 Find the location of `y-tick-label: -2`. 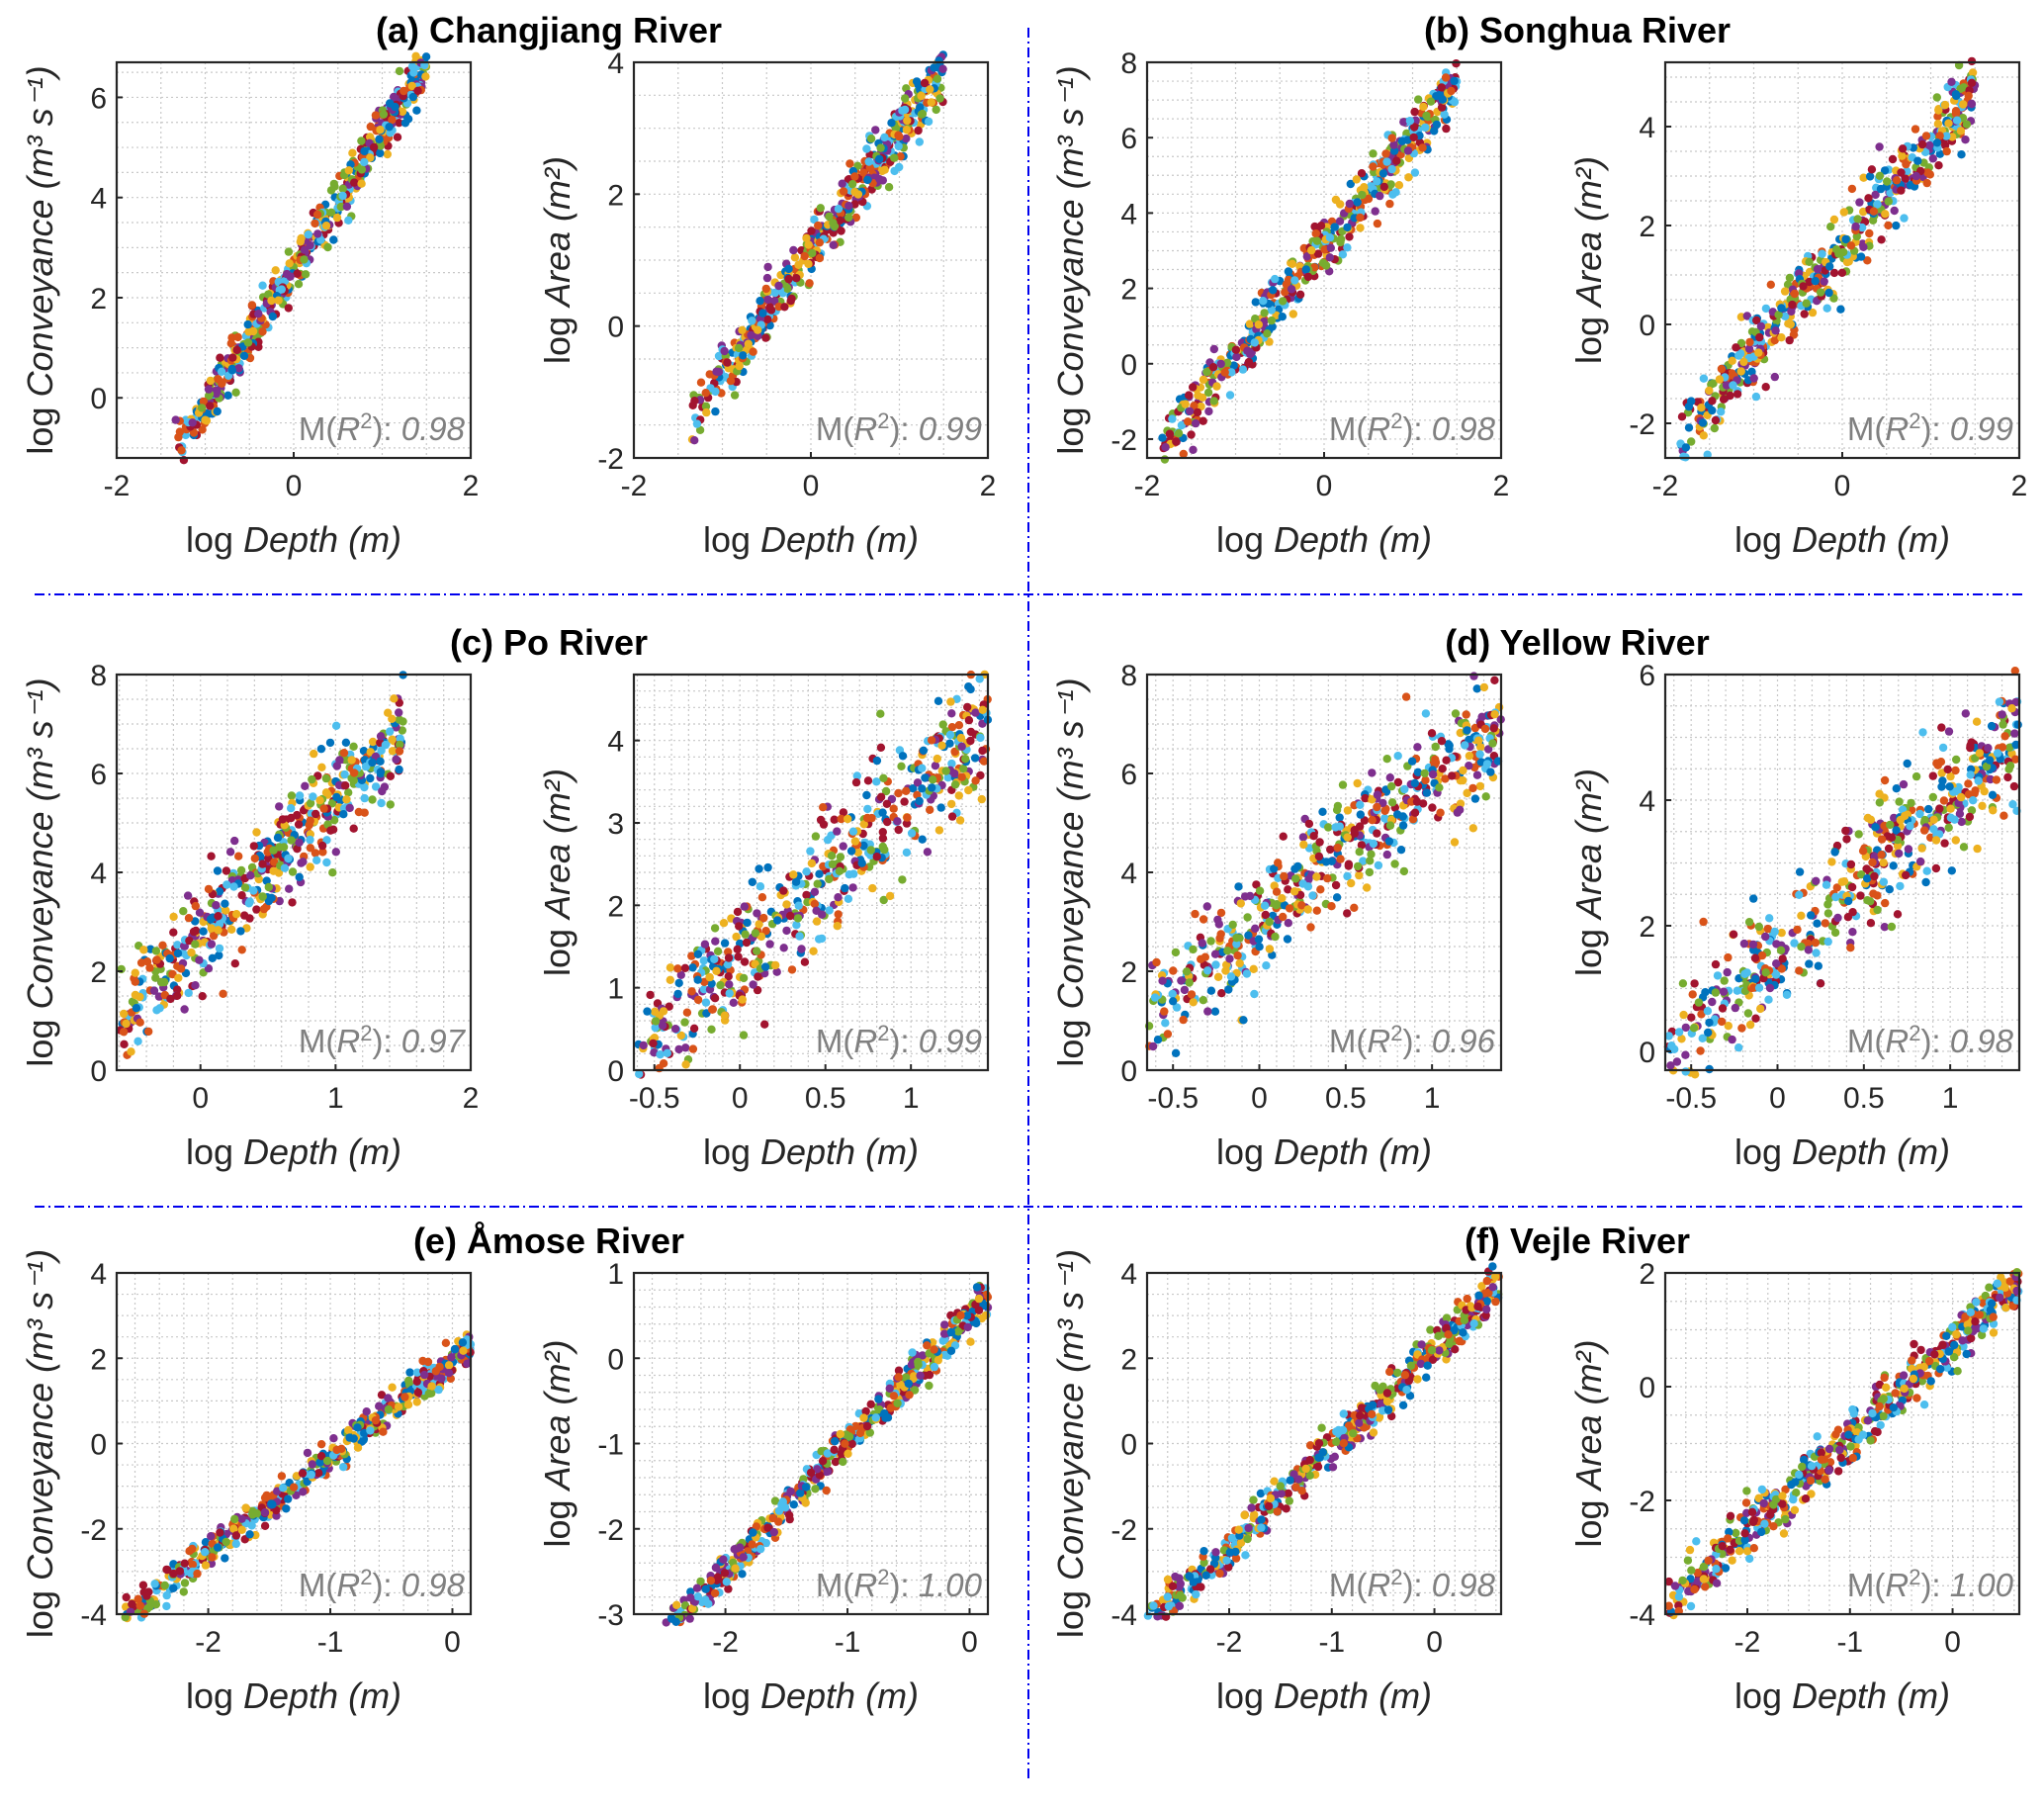

y-tick-label: -2 is located at coordinates (610, 459).